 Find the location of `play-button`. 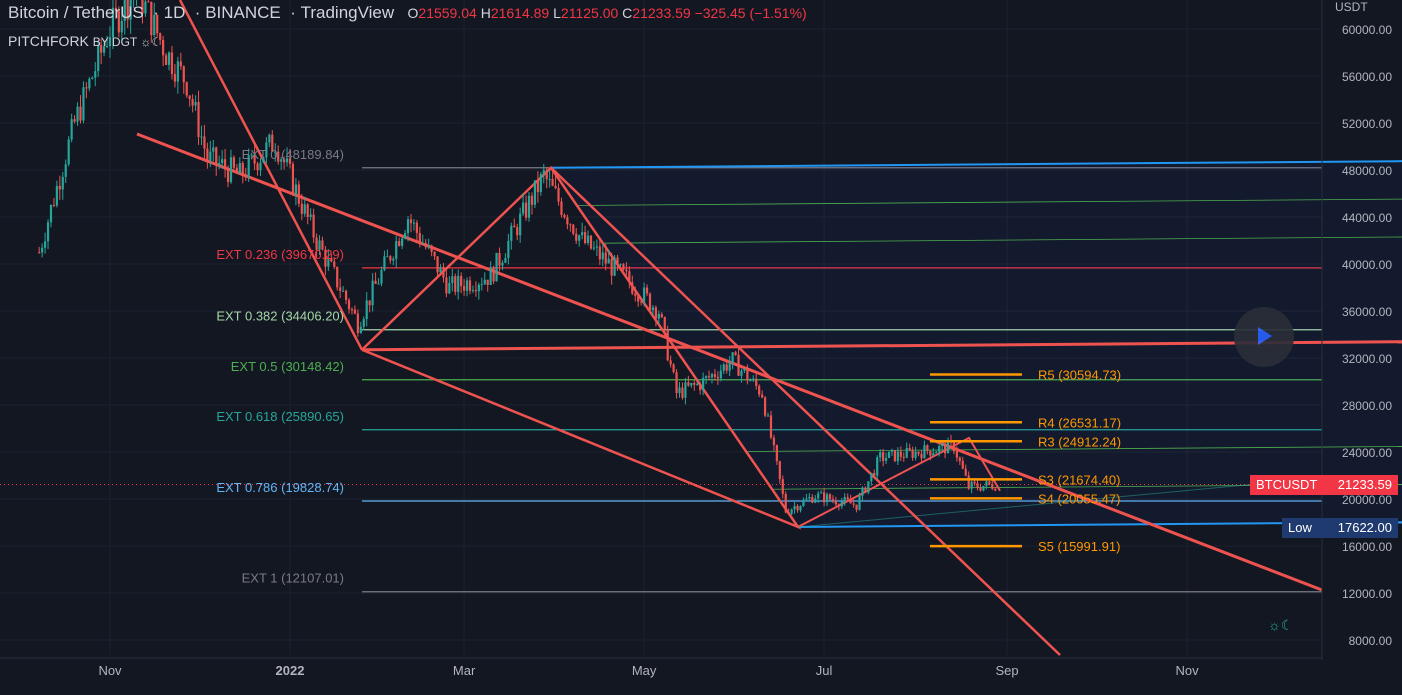

play-button is located at coordinates (1264, 337).